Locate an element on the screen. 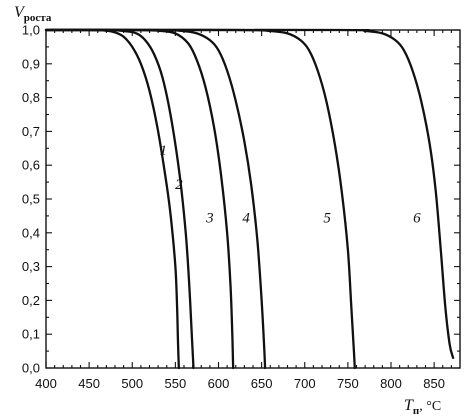  x-axis-title-unit: , °C is located at coordinates (430, 406).